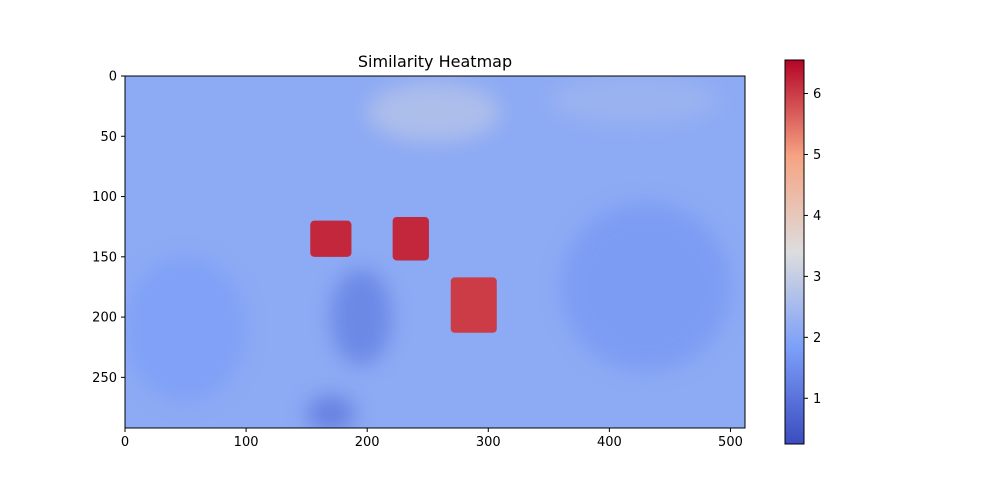 The width and height of the screenshot is (1000, 500). Describe the element at coordinates (108, 137) in the screenshot. I see `y-tick-label: 50` at that location.